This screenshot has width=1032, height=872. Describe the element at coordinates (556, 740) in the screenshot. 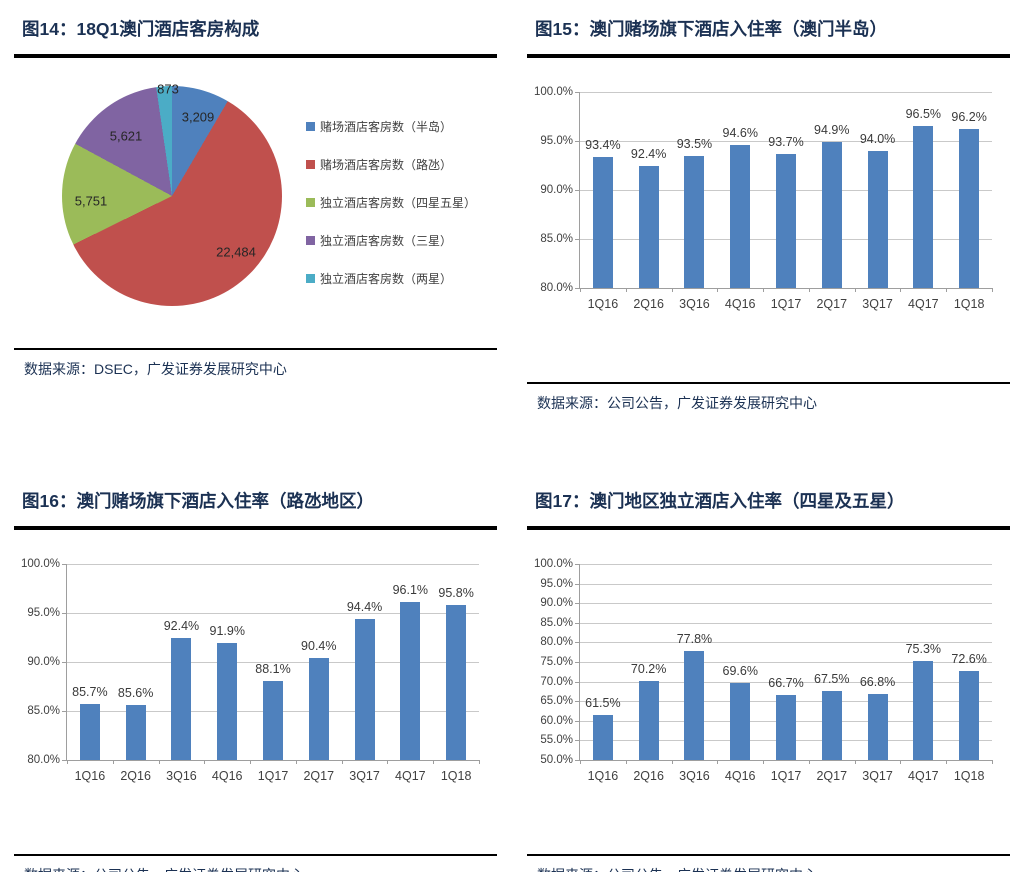

I see `y-axis-label: 55.0%` at that location.